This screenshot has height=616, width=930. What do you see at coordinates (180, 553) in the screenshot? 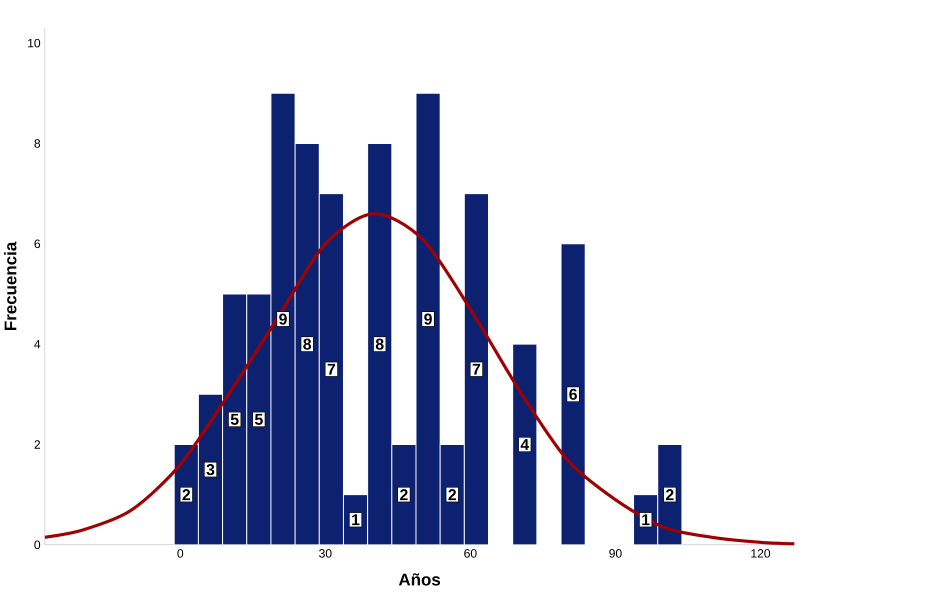
I see `x-tick-label: 0` at bounding box center [180, 553].